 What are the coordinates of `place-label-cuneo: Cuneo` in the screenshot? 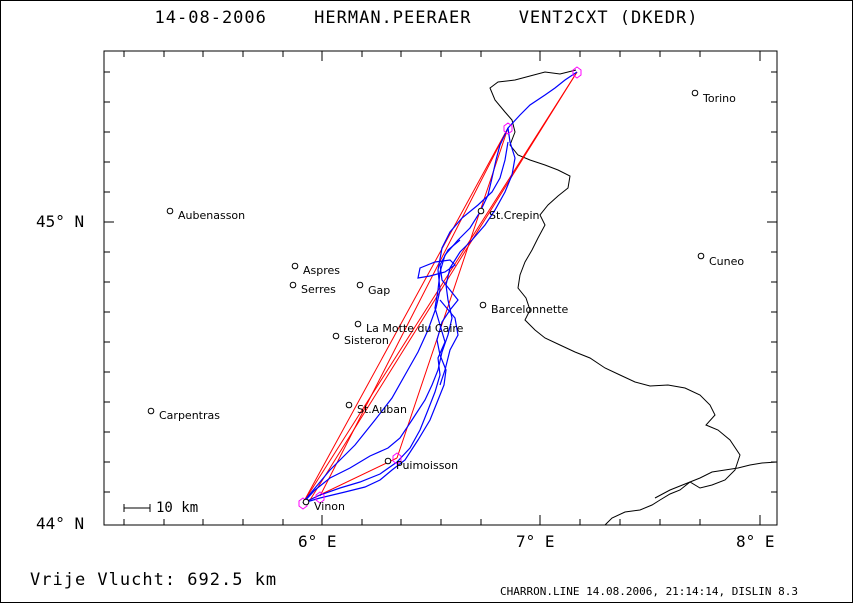 It's located at (726, 261).